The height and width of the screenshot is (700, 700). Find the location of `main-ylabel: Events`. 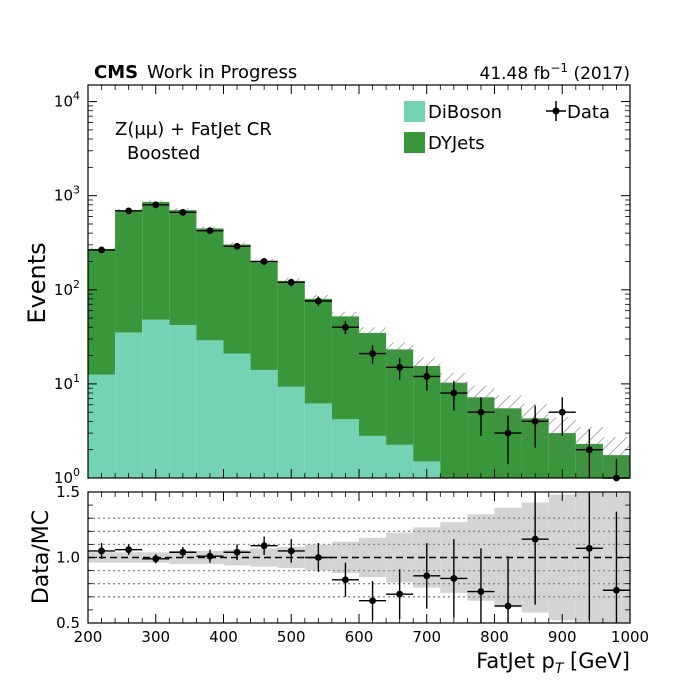

main-ylabel: Events is located at coordinates (37, 282).